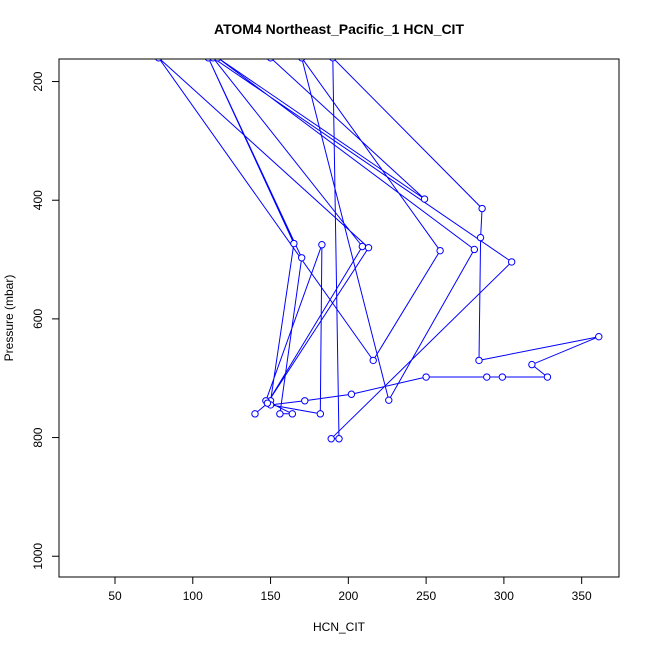 This screenshot has width=650, height=650. Describe the element at coordinates (9, 318) in the screenshot. I see `y-axis-label: Pressure (mbar)` at that location.